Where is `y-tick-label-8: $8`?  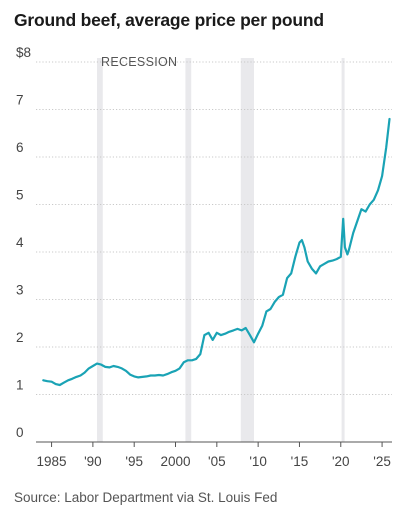 y-tick-label-8: $8 is located at coordinates (23, 52).